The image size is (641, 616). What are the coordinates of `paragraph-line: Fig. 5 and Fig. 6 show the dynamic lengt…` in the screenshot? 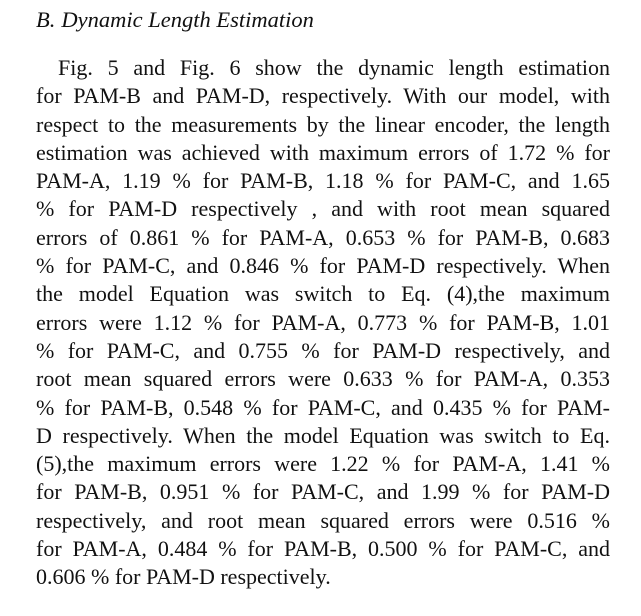 It's located at (334, 67).